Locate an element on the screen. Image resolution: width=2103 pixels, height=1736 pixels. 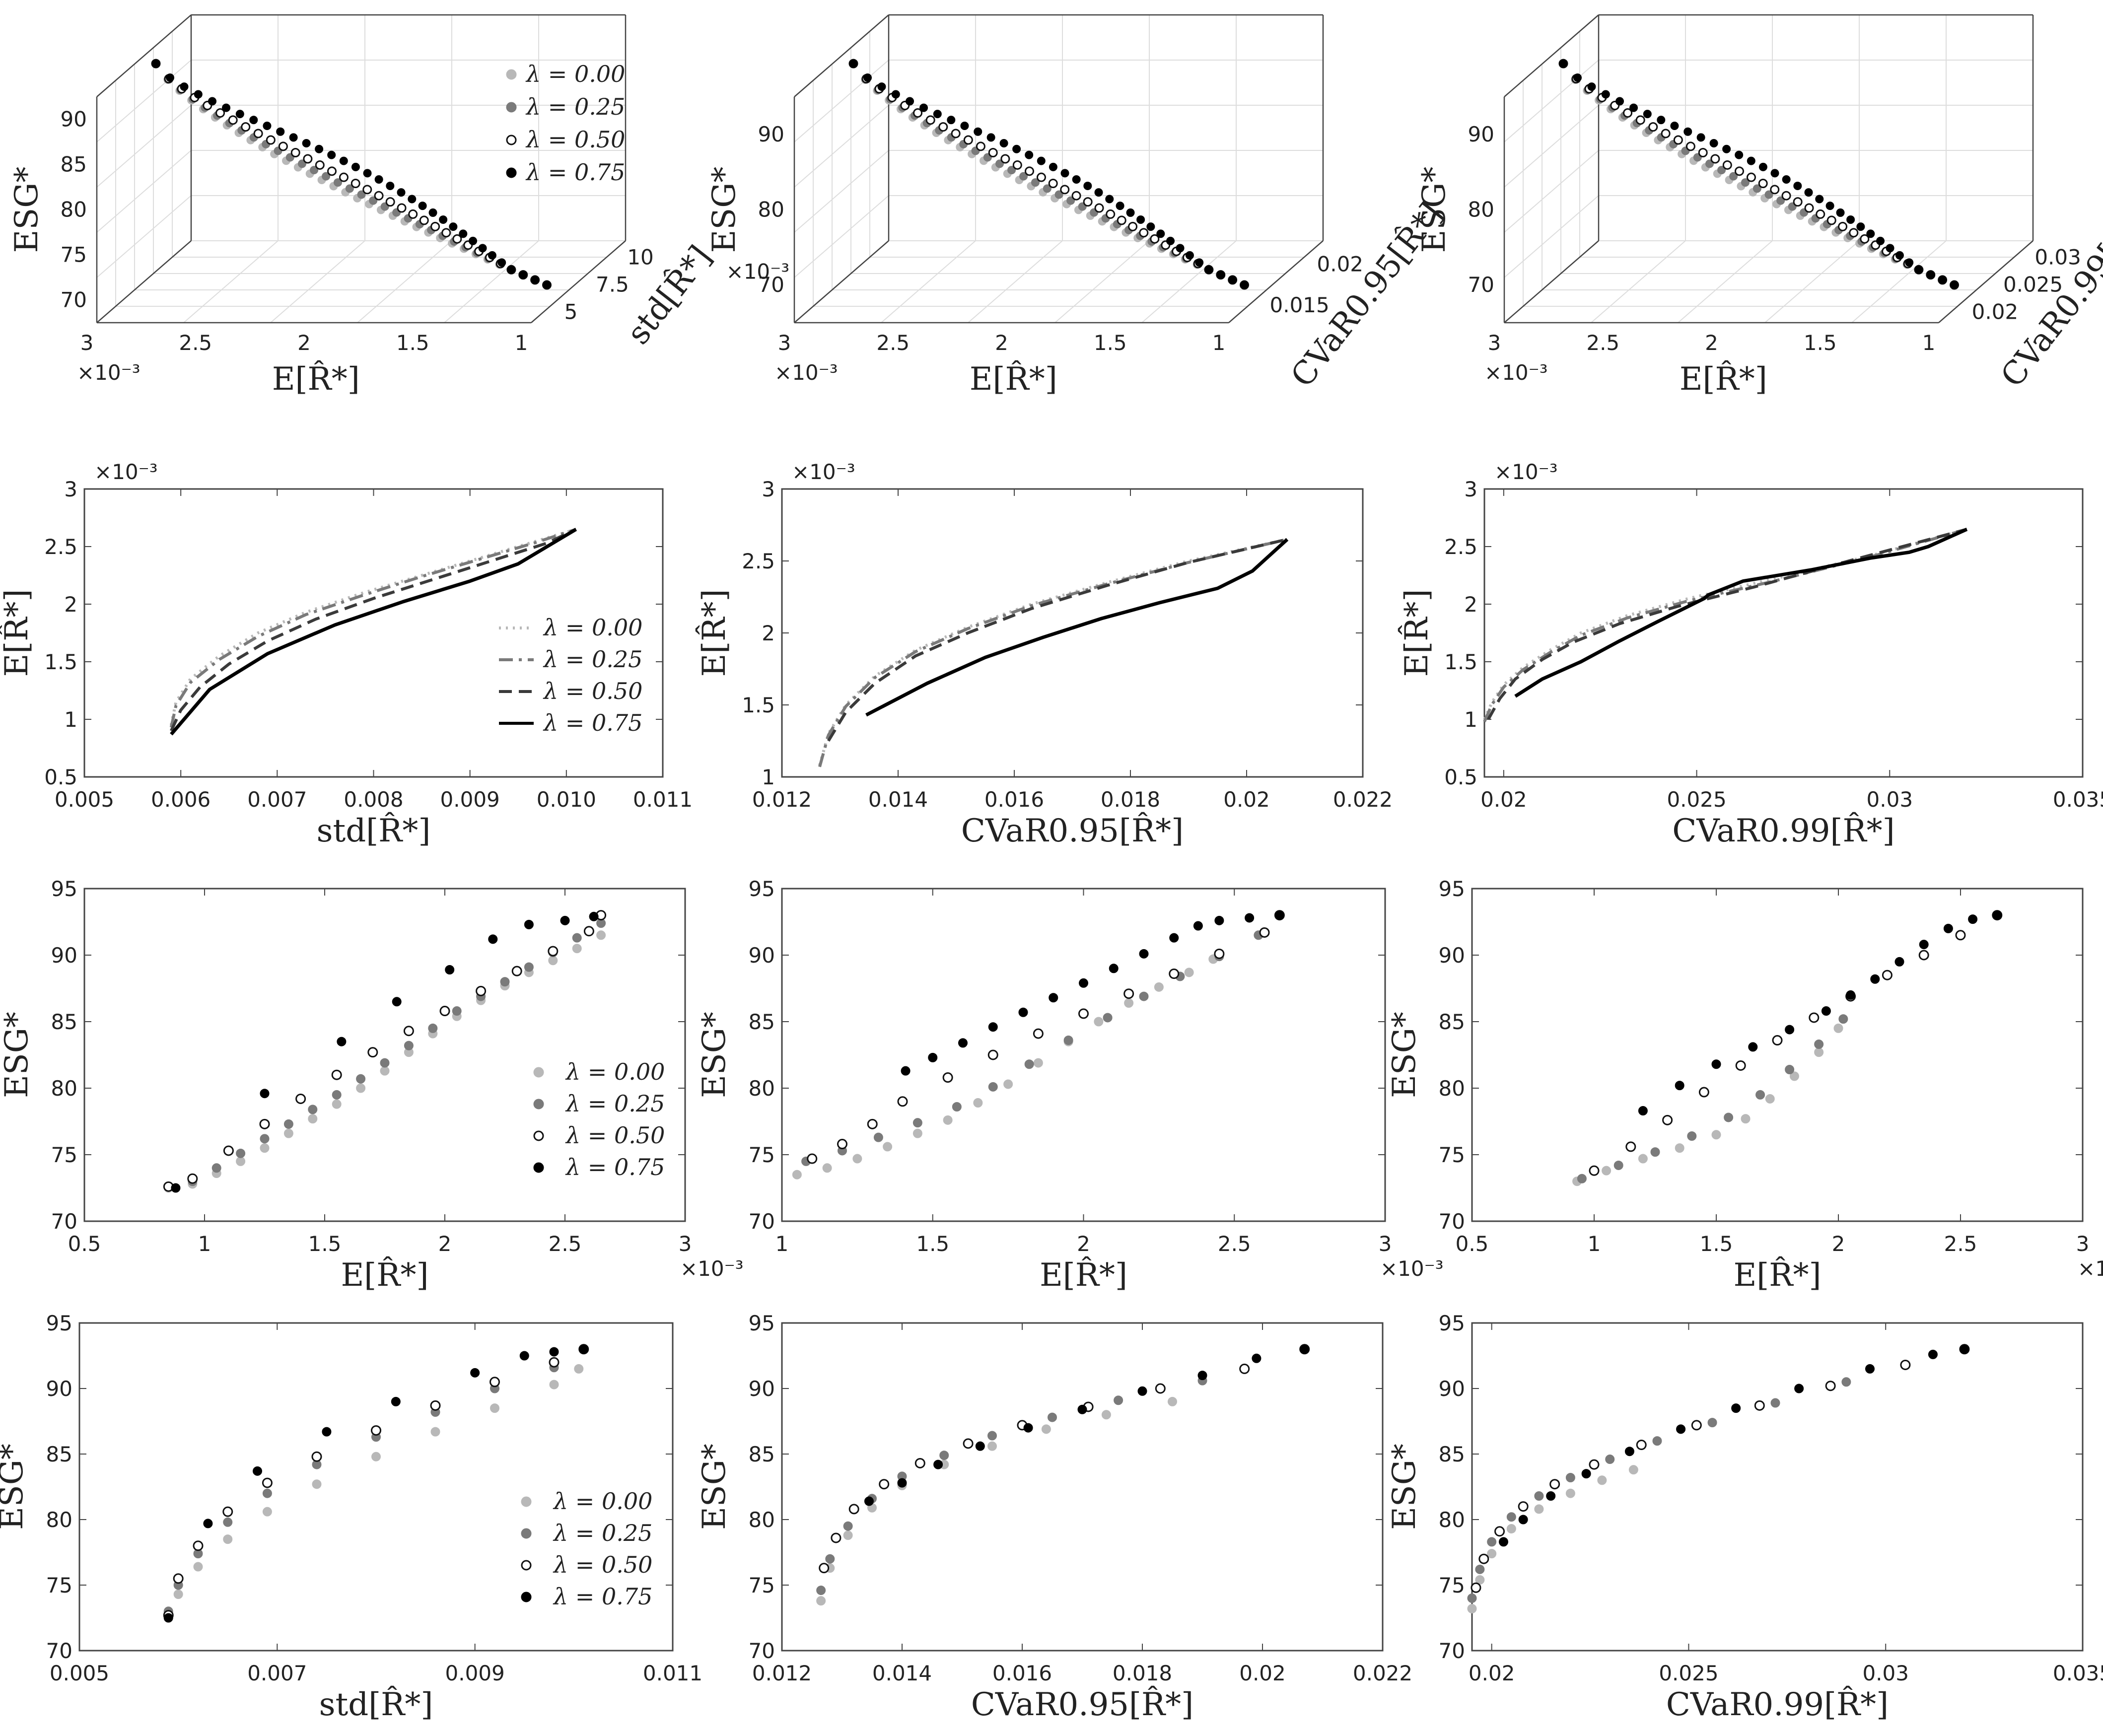
y-axis-label: ESG* is located at coordinates (1404, 1055).